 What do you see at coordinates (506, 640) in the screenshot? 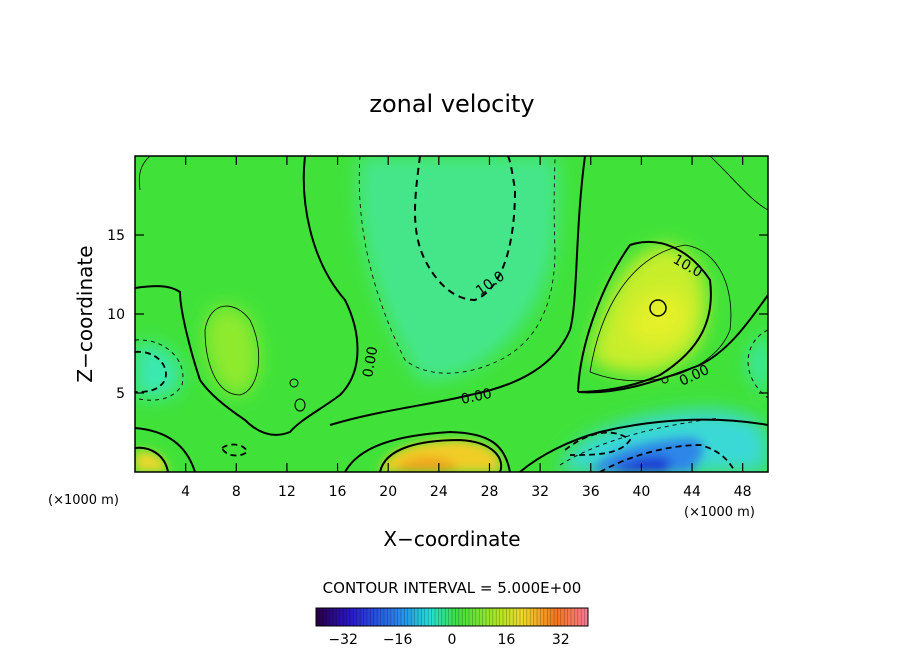
I see `colorbar-tick-label: 16` at bounding box center [506, 640].